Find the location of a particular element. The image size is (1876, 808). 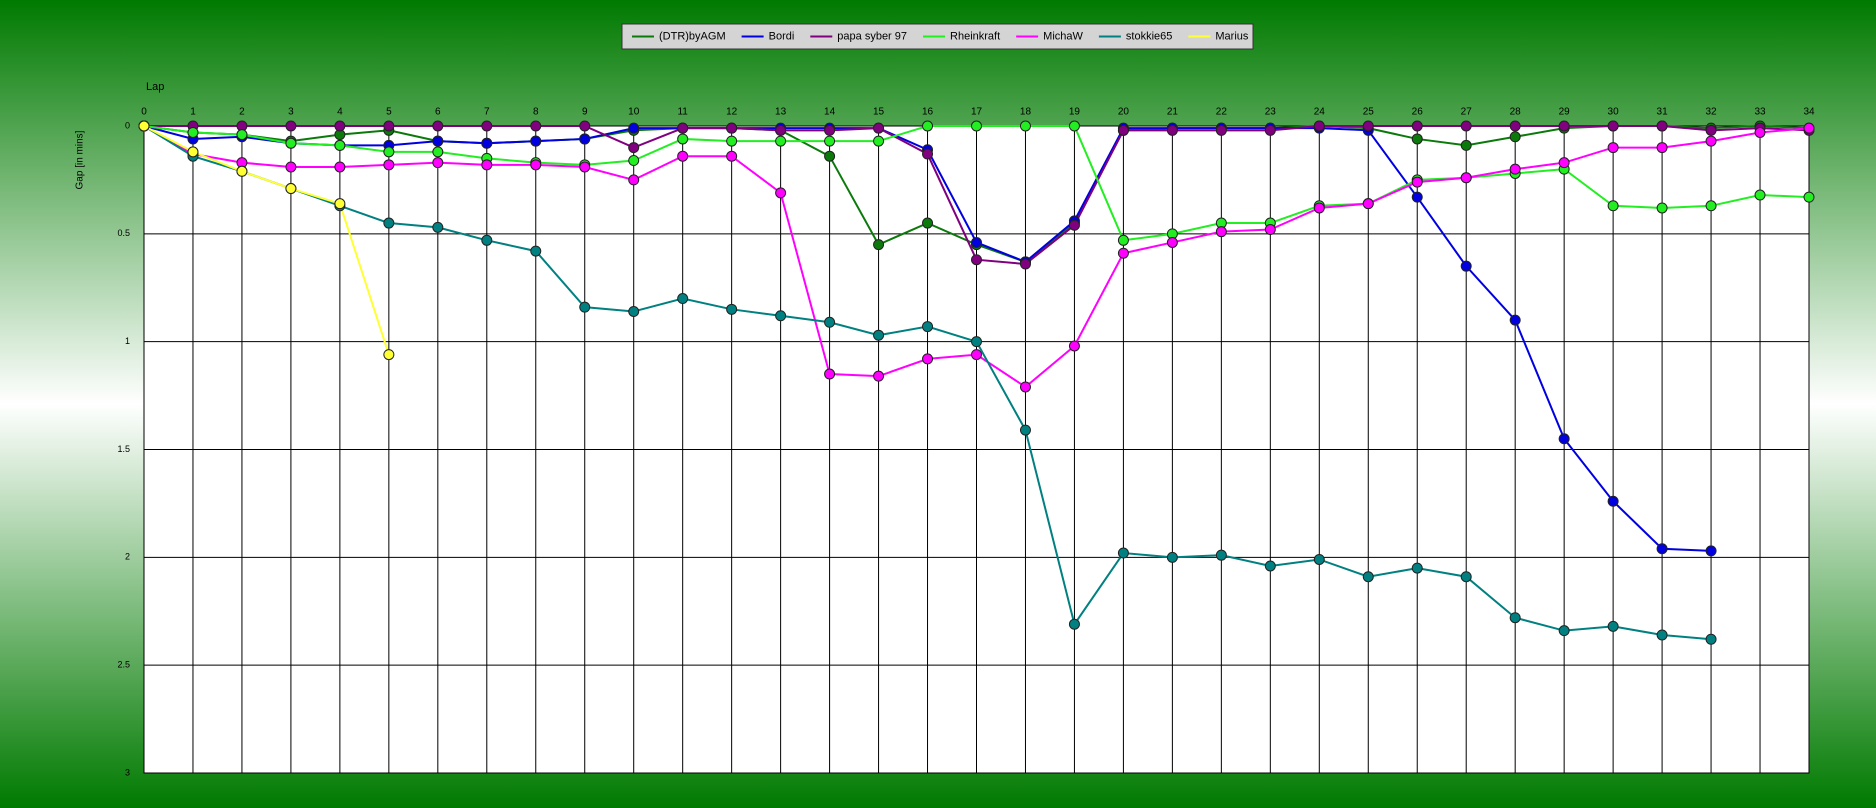

legend-label: Marius is located at coordinates (1232, 36).